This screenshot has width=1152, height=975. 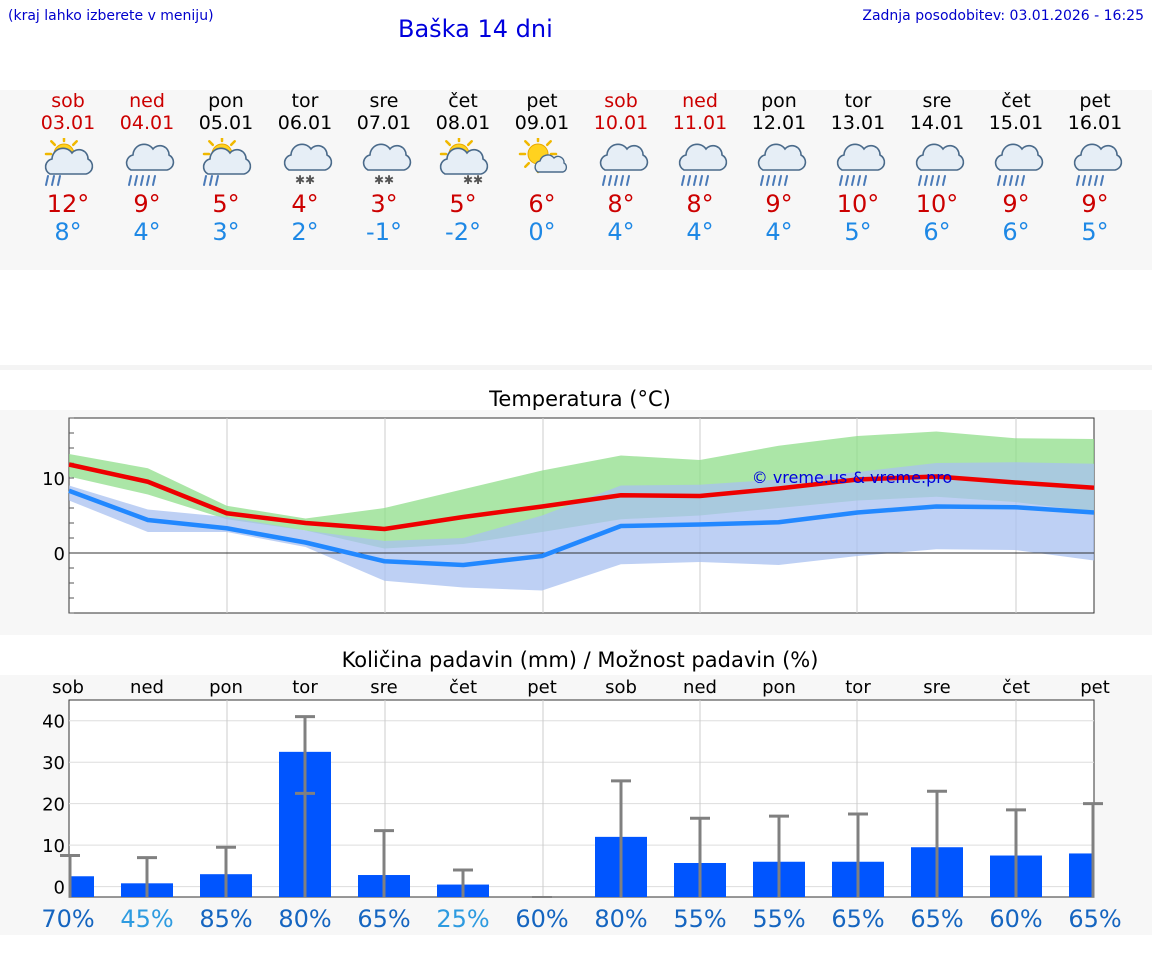 I want to click on temp-min: 6°, so click(x=1016, y=232).